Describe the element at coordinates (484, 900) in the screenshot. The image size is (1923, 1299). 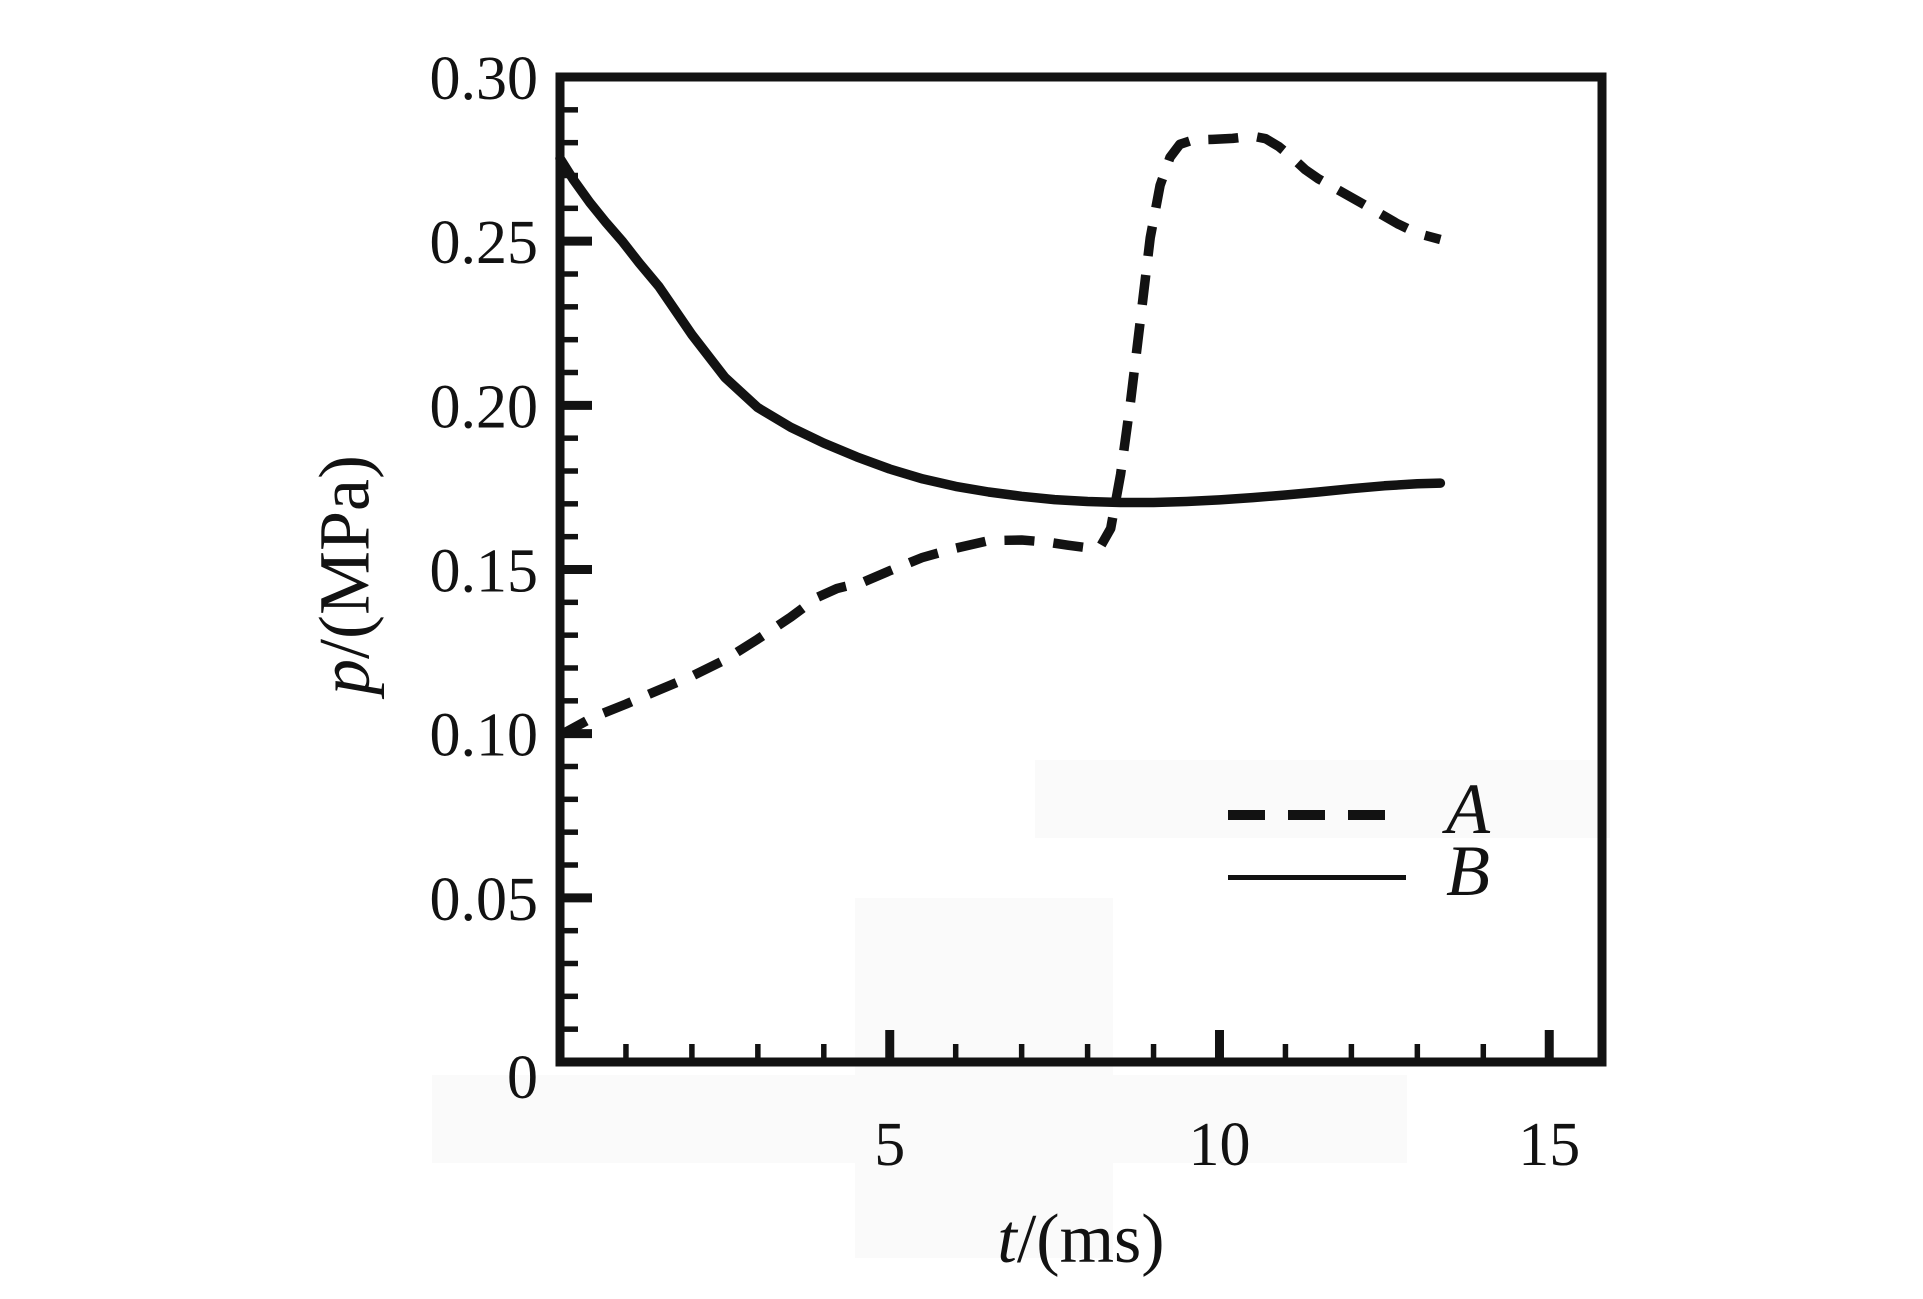
I see `y-tick-label: 0.05` at that location.